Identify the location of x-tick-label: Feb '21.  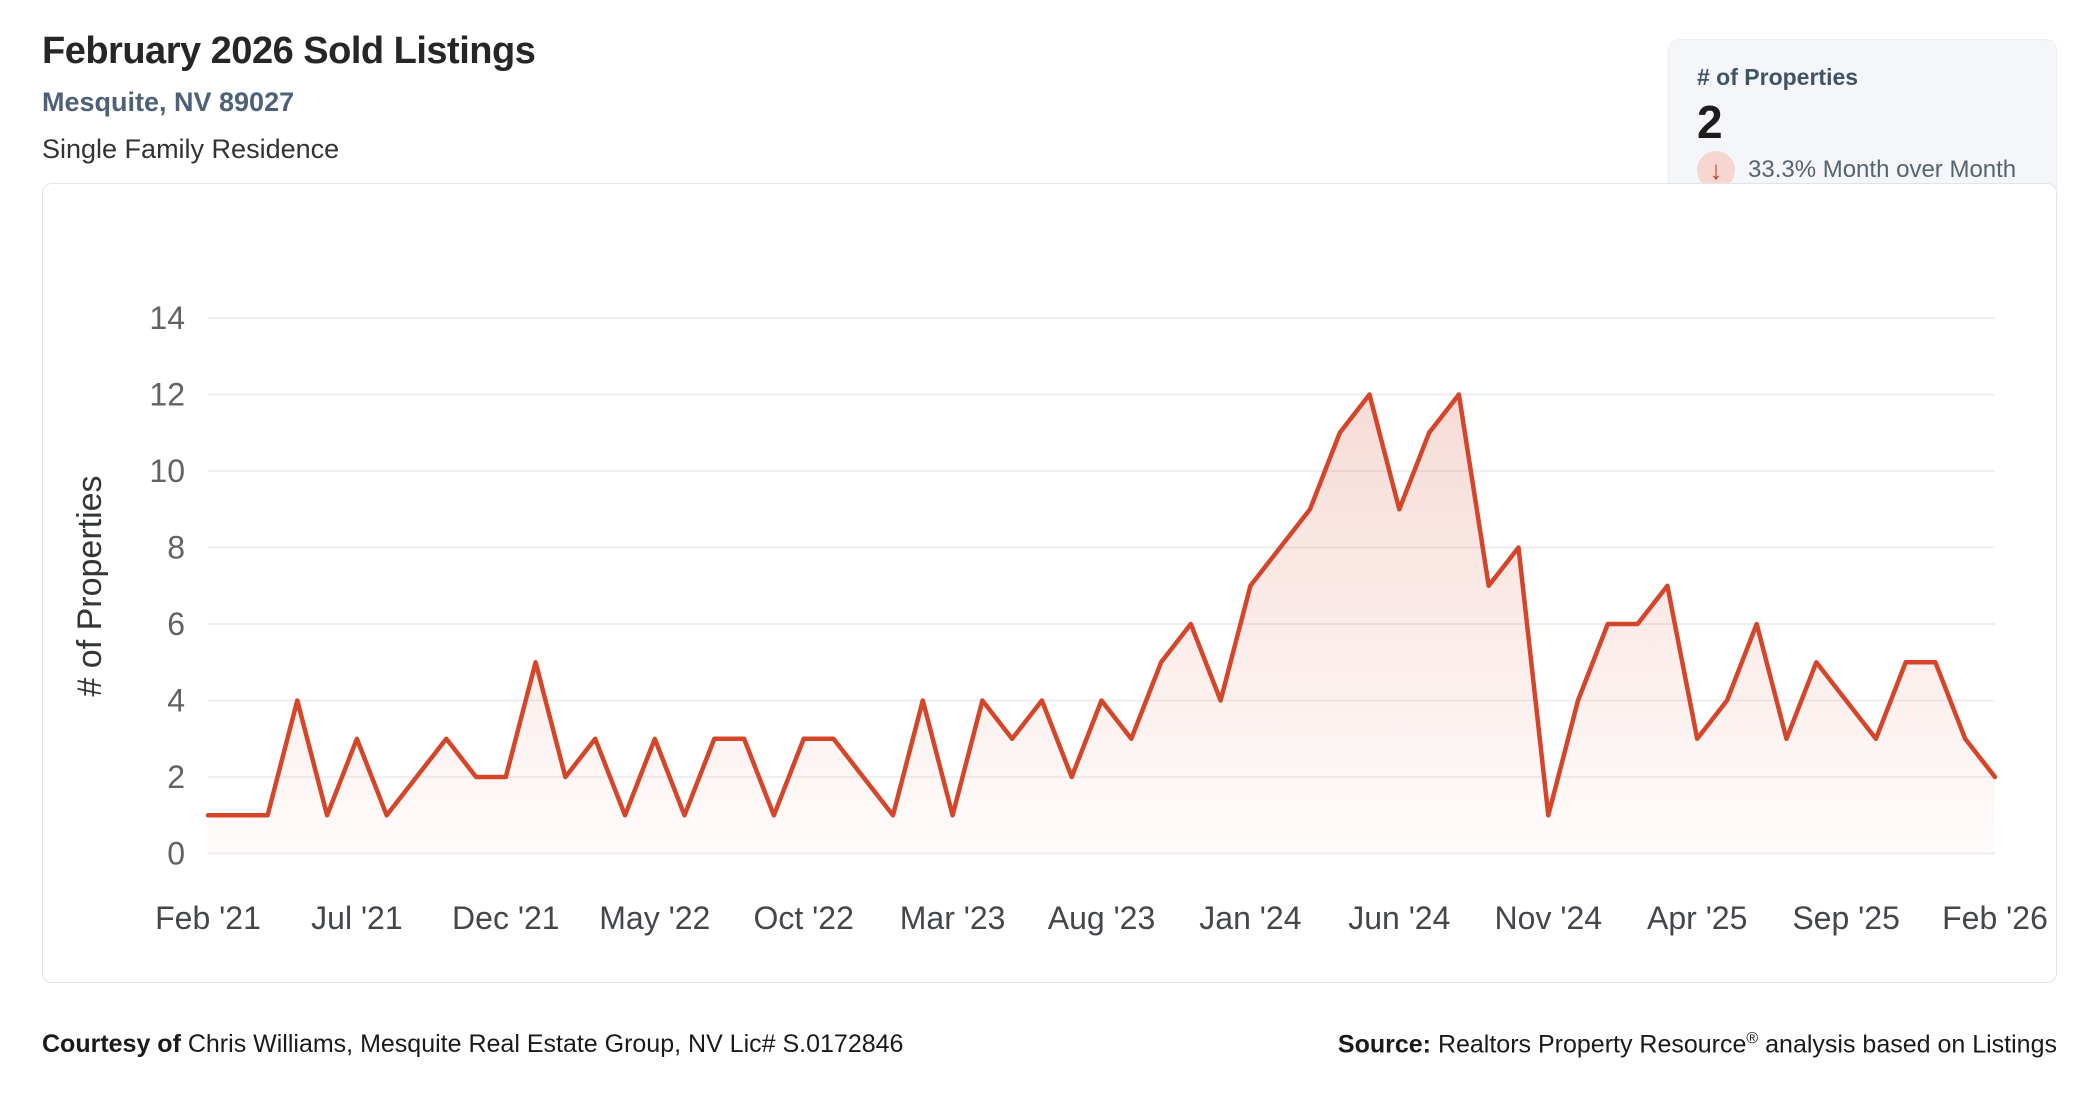
(208, 918).